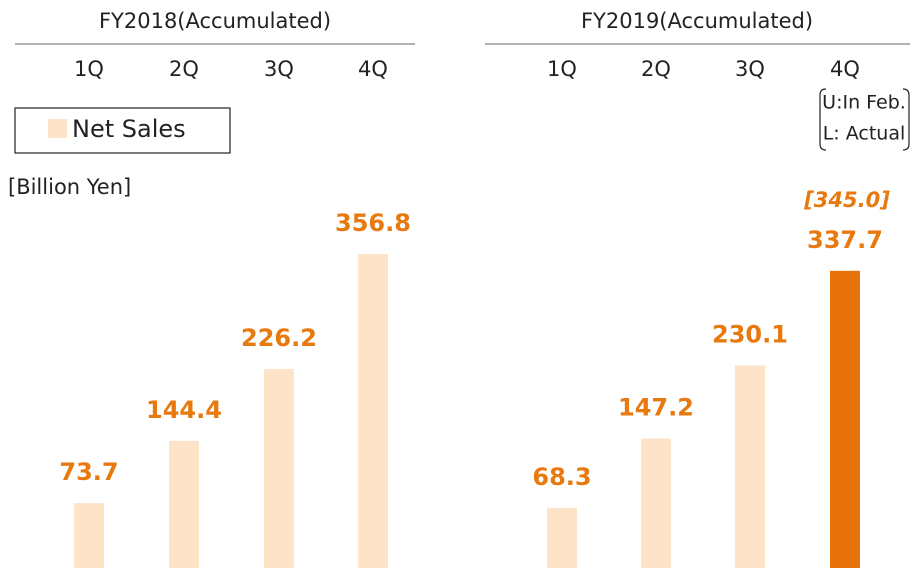 This screenshot has width=916, height=570. What do you see at coordinates (57, 128) in the screenshot?
I see `legend-swatch` at bounding box center [57, 128].